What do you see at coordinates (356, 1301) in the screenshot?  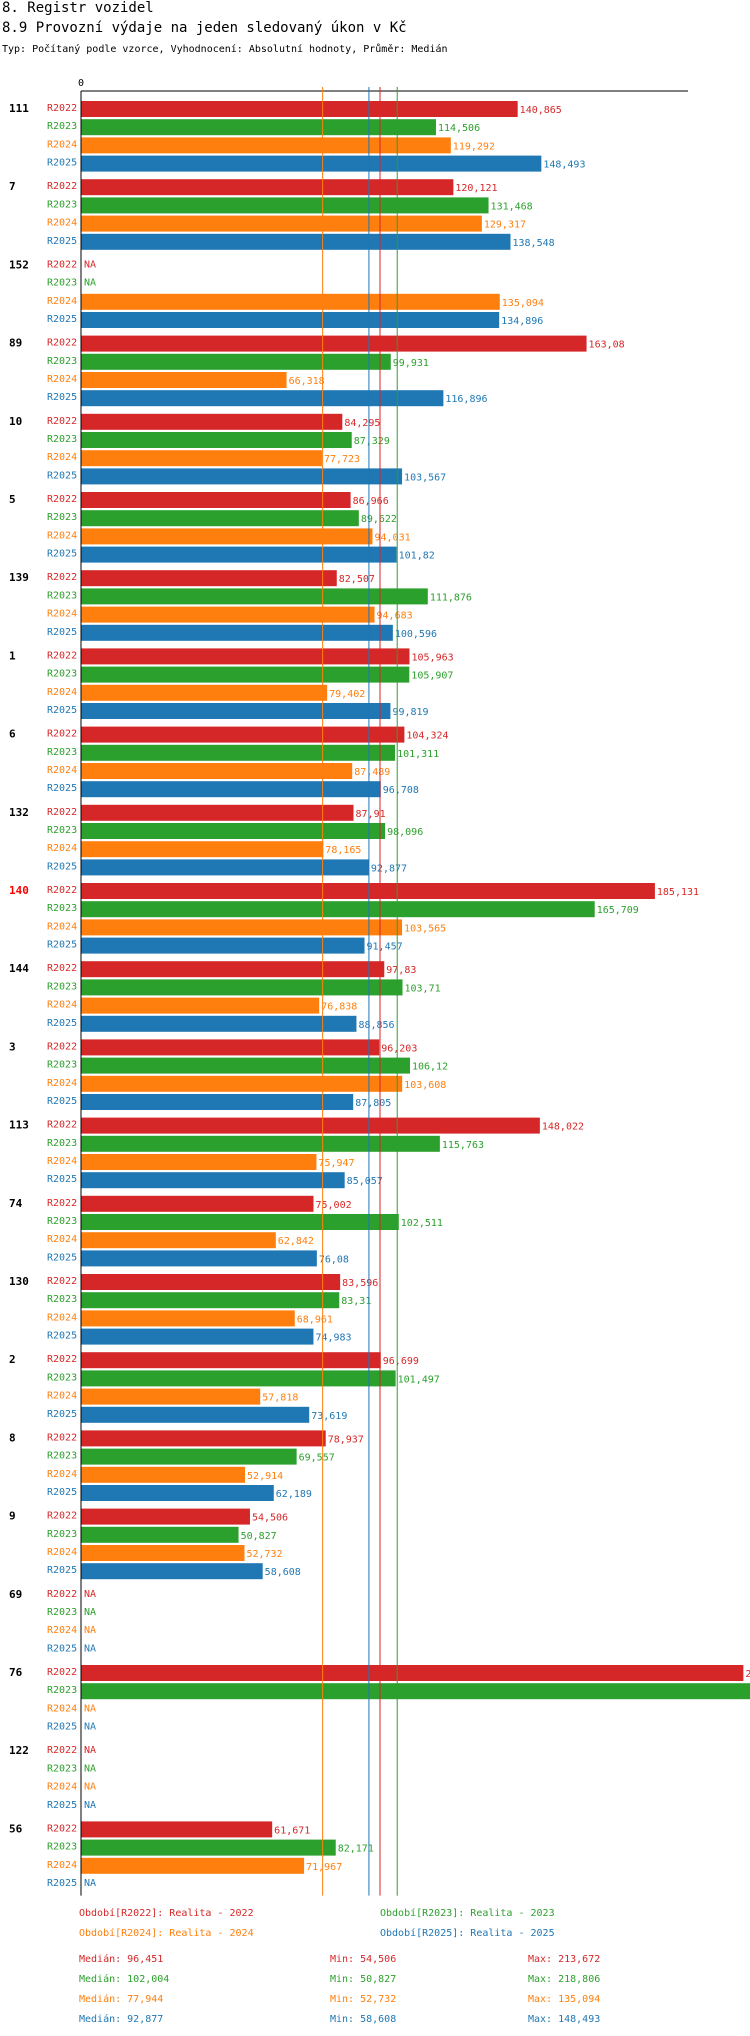 I see `data-label: 83,31` at bounding box center [356, 1301].